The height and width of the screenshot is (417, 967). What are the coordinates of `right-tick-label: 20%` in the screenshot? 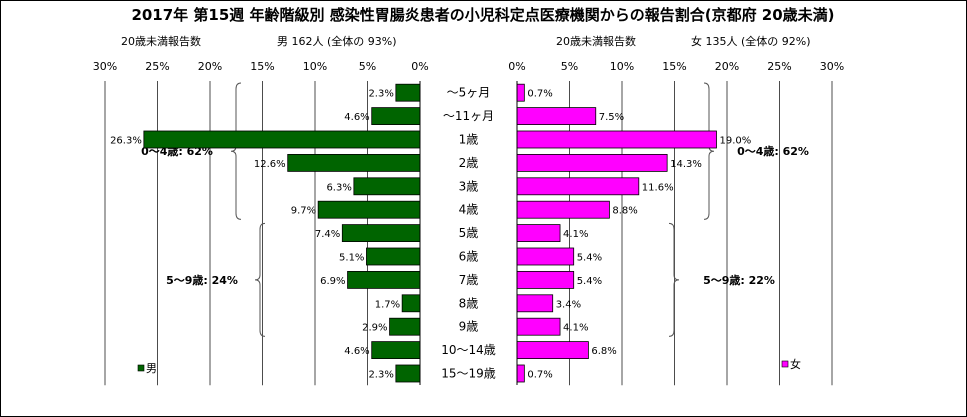 It's located at (727, 66).